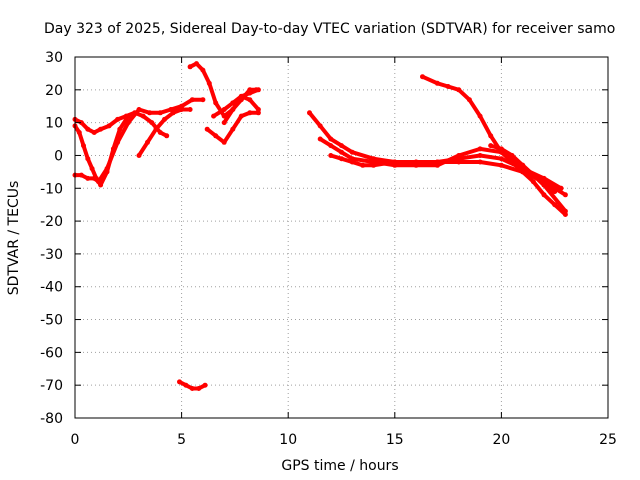 Image resolution: width=640 pixels, height=480 pixels. I want to click on y-tick-label: 10, so click(54, 124).